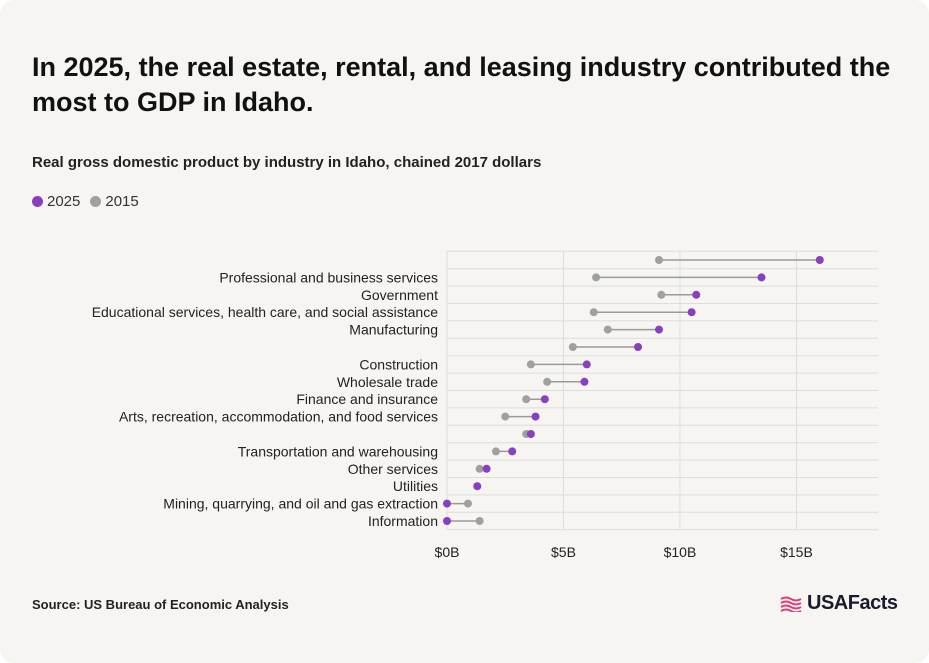 This screenshot has height=663, width=929. I want to click on legend-item-2025: 2025, so click(56, 201).